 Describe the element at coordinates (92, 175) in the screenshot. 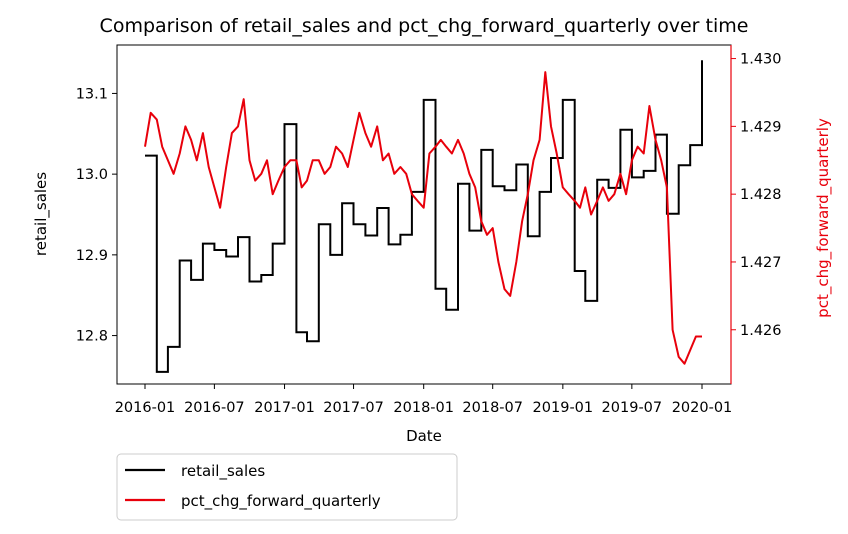

I see `y-left-tick-label: 13.0` at that location.